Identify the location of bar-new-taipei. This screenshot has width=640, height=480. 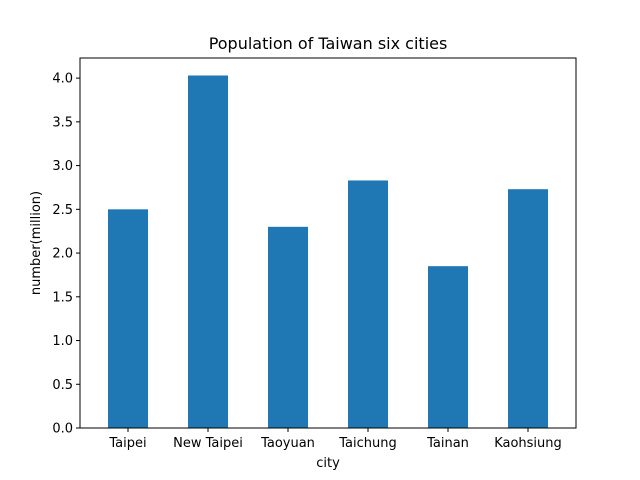
(208, 252).